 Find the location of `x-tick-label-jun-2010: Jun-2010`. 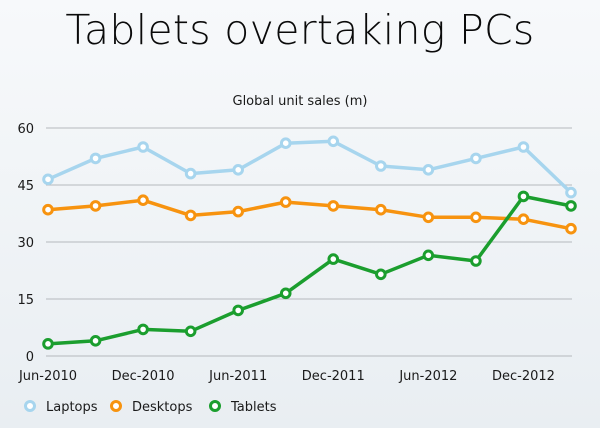

x-tick-label-jun-2010: Jun-2010 is located at coordinates (47, 376).